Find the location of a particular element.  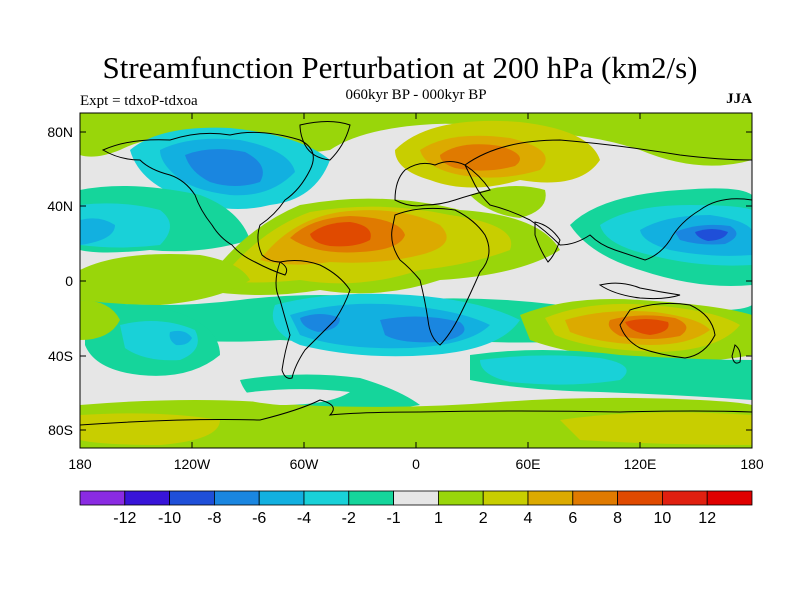

contour-deeporange-russia is located at coordinates (480, 157).